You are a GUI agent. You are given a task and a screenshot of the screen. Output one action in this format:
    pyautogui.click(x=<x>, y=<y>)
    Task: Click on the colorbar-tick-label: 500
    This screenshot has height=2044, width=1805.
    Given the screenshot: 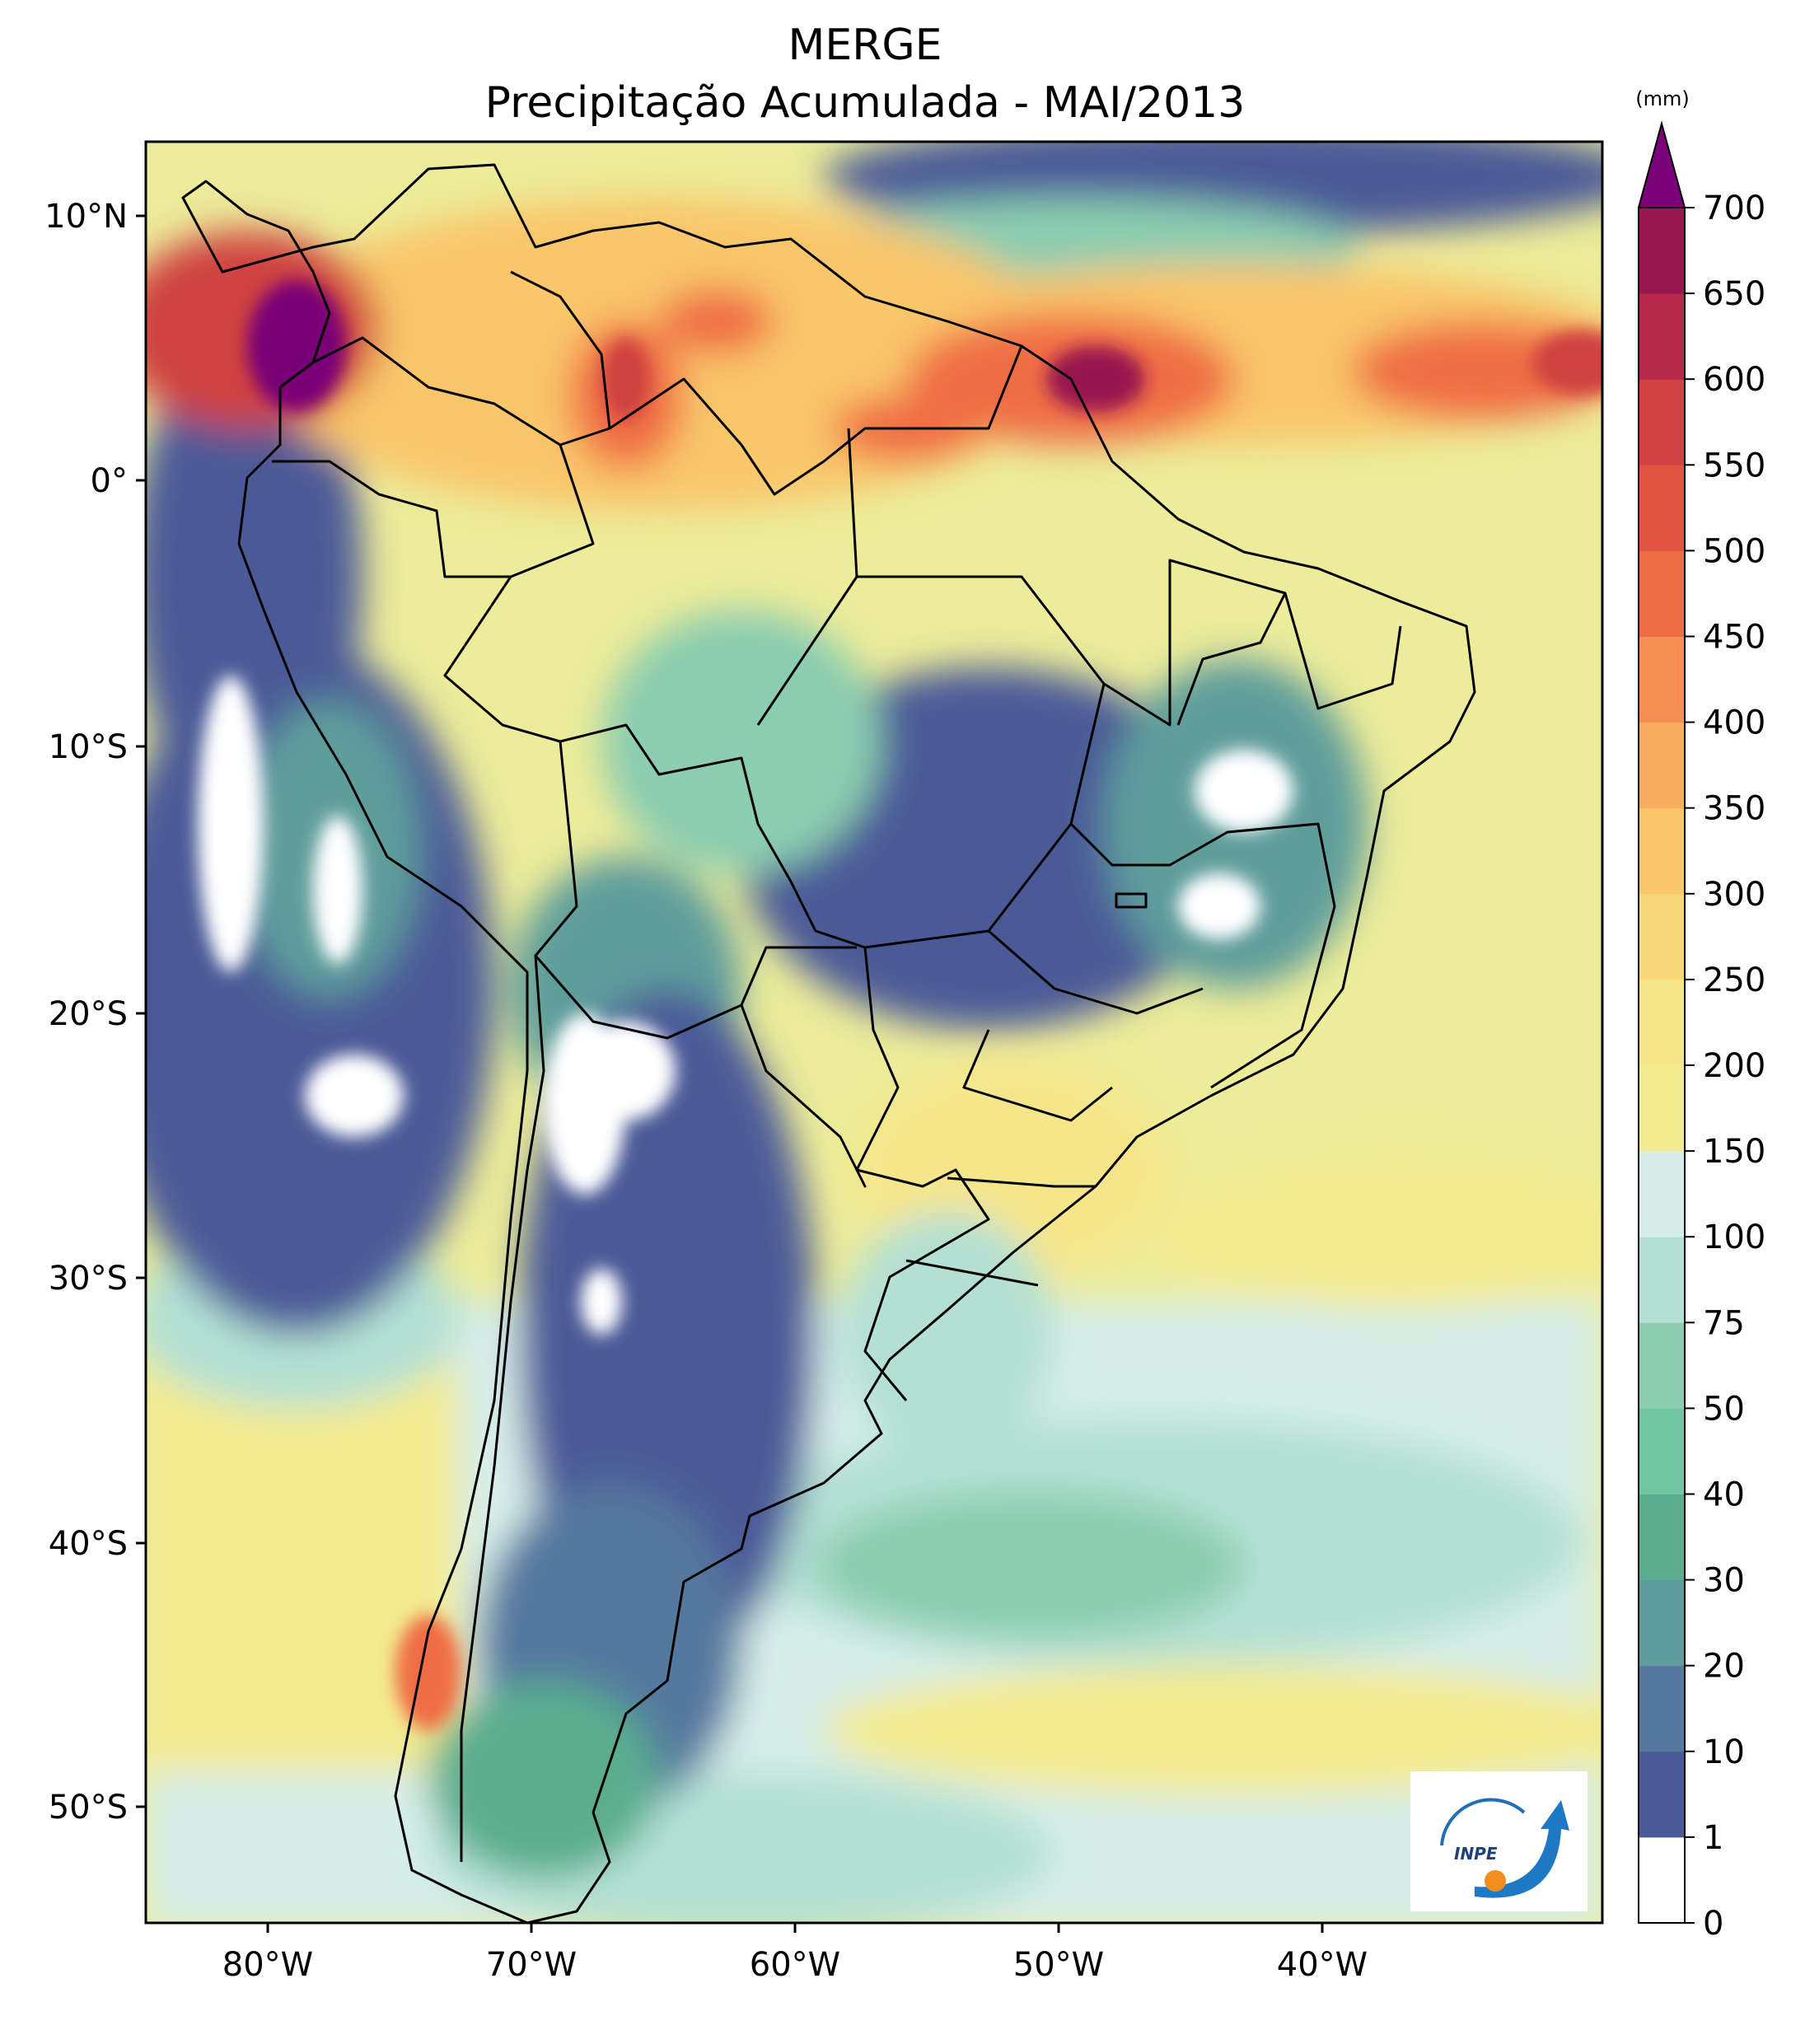 What is the action you would take?
    pyautogui.click(x=1734, y=551)
    